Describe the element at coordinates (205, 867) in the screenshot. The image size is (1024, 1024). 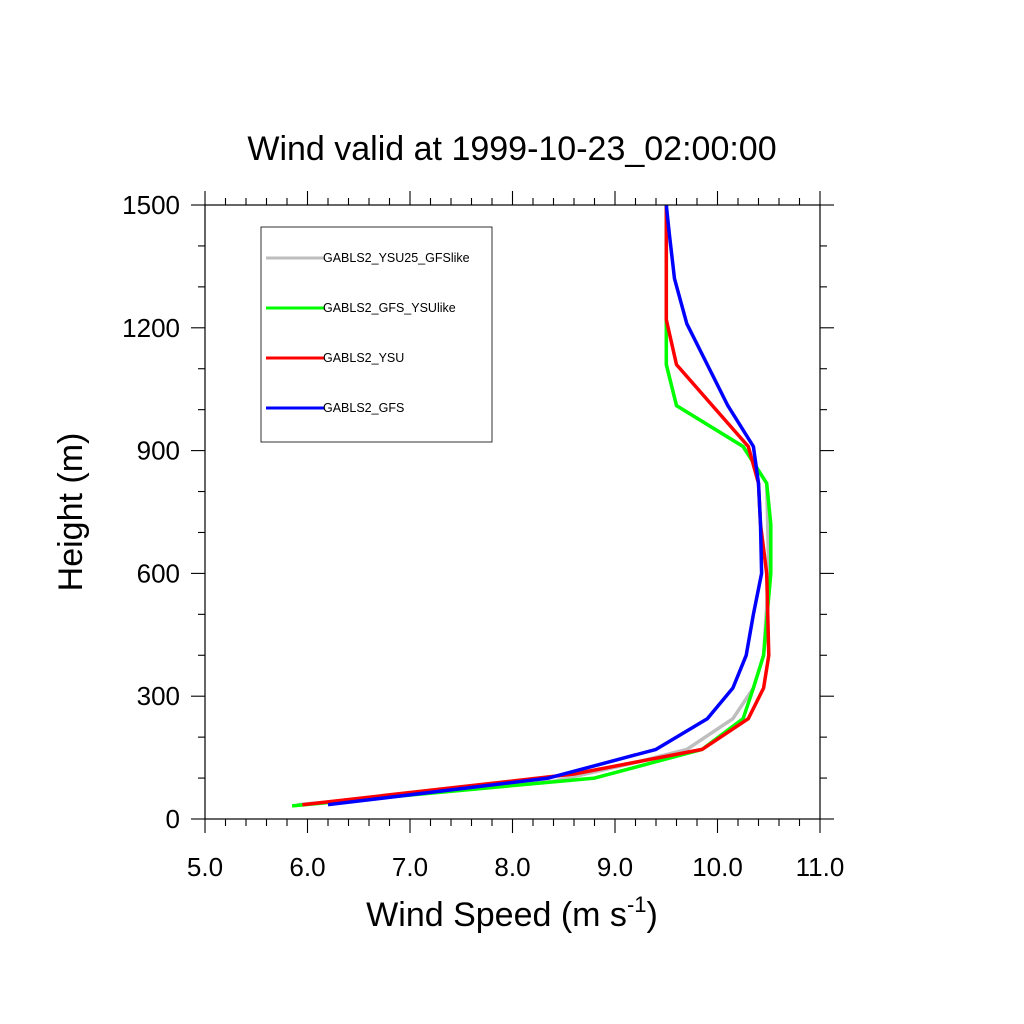
I see `x-tick-label: 5.0` at that location.